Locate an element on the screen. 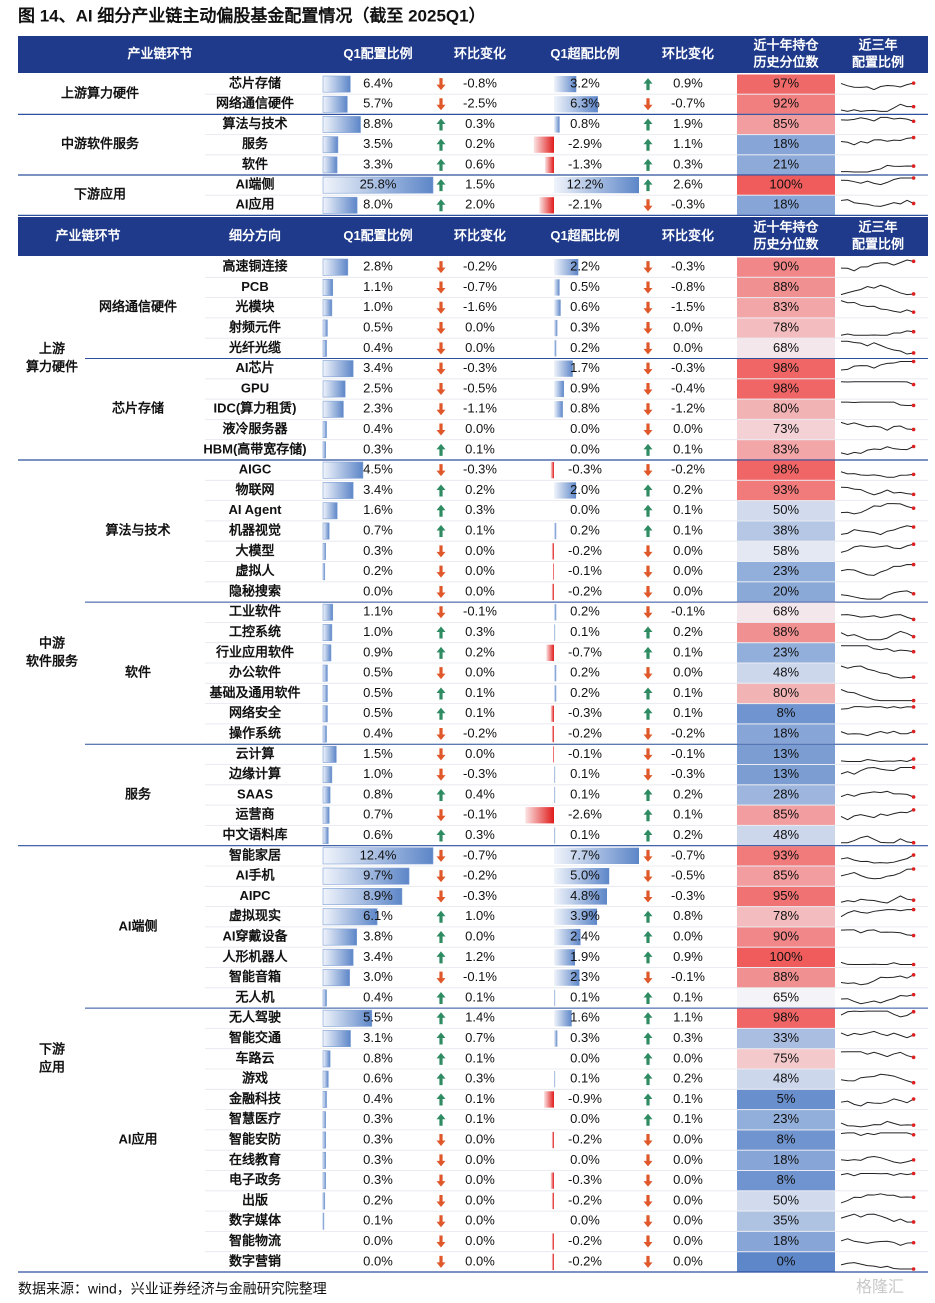 The width and height of the screenshot is (935, 1303). allocation-value: 3.4% is located at coordinates (378, 956).